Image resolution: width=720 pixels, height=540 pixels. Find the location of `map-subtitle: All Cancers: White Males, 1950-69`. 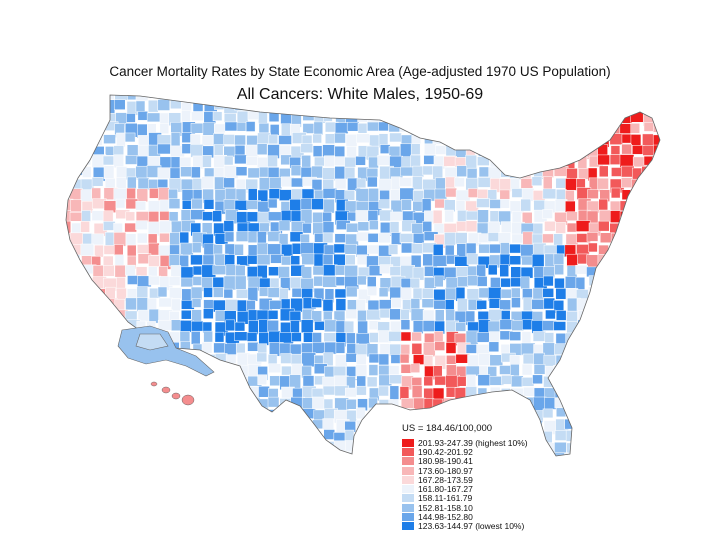

map-subtitle: All Cancers: White Males, 1950-69 is located at coordinates (360, 94).